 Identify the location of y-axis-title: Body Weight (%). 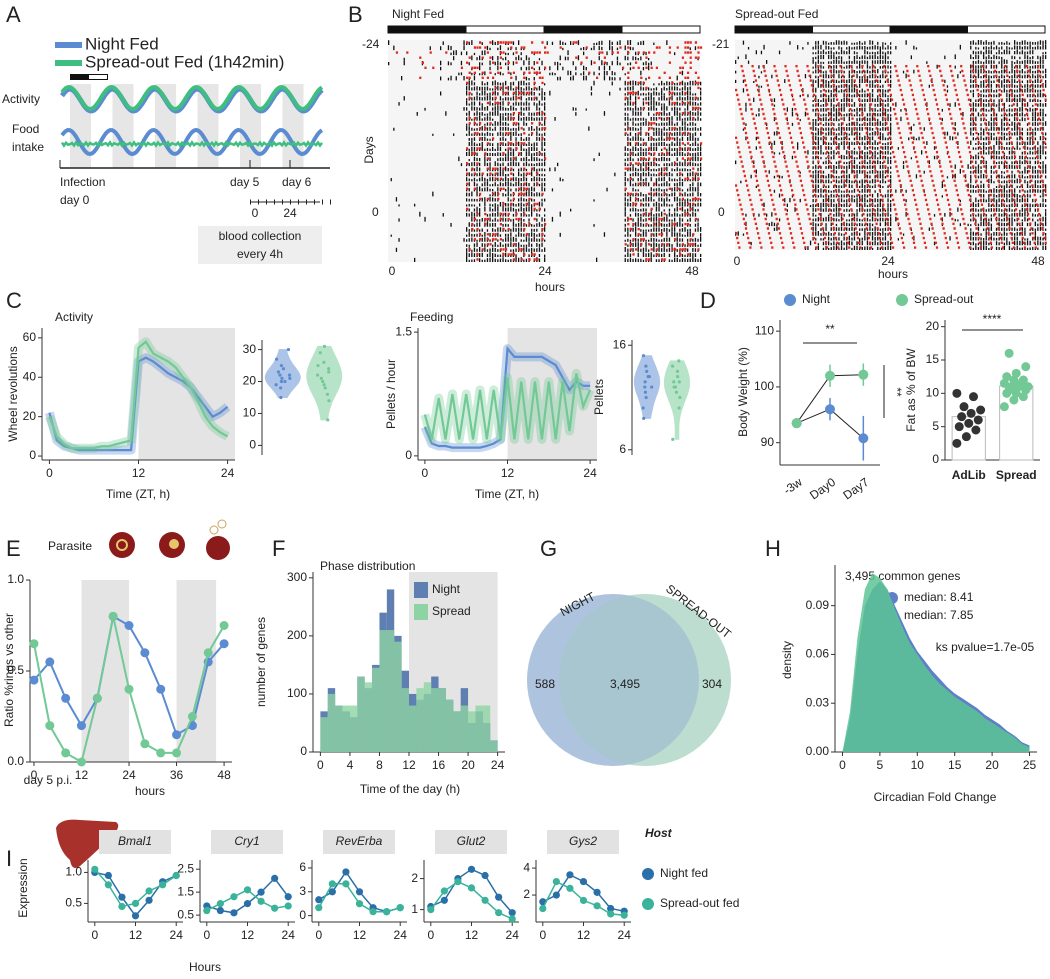
(743, 392).